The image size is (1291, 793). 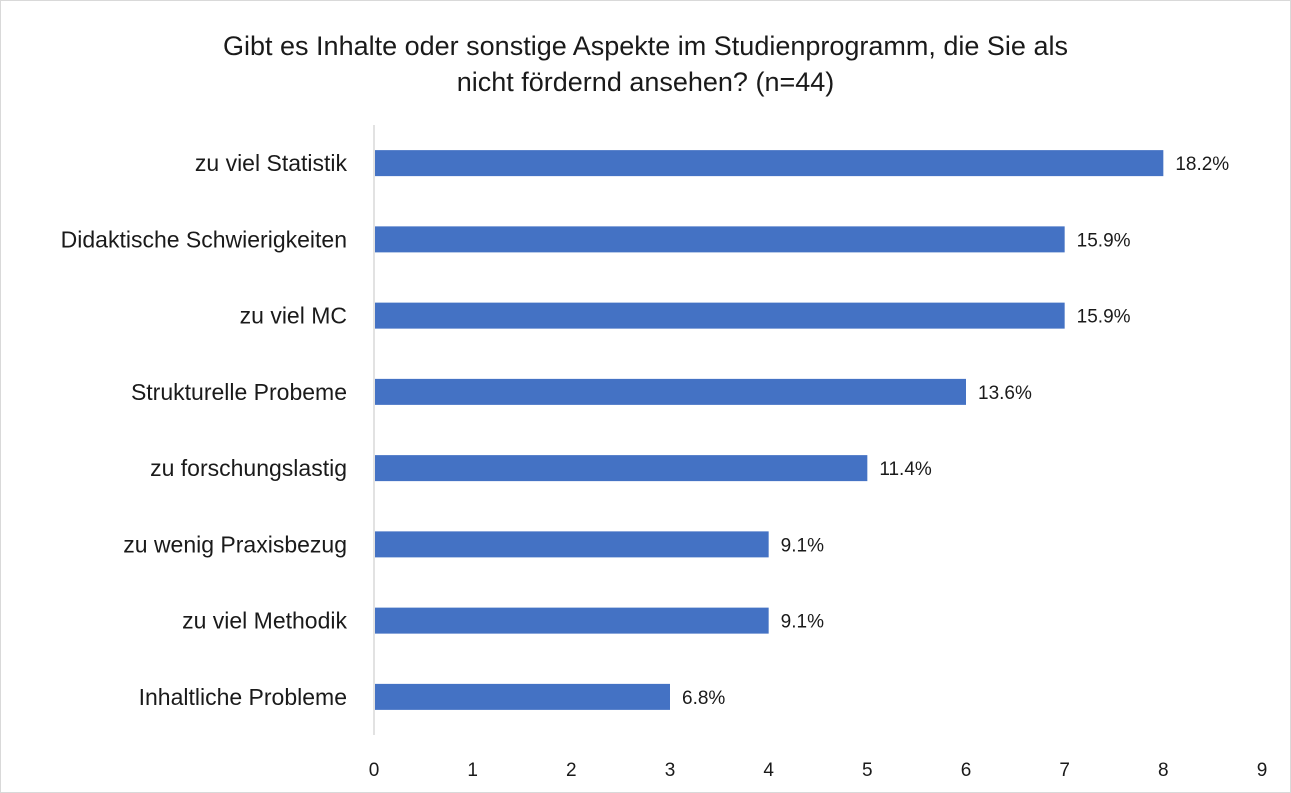 What do you see at coordinates (1163, 770) in the screenshot?
I see `x-tick-label: 8` at bounding box center [1163, 770].